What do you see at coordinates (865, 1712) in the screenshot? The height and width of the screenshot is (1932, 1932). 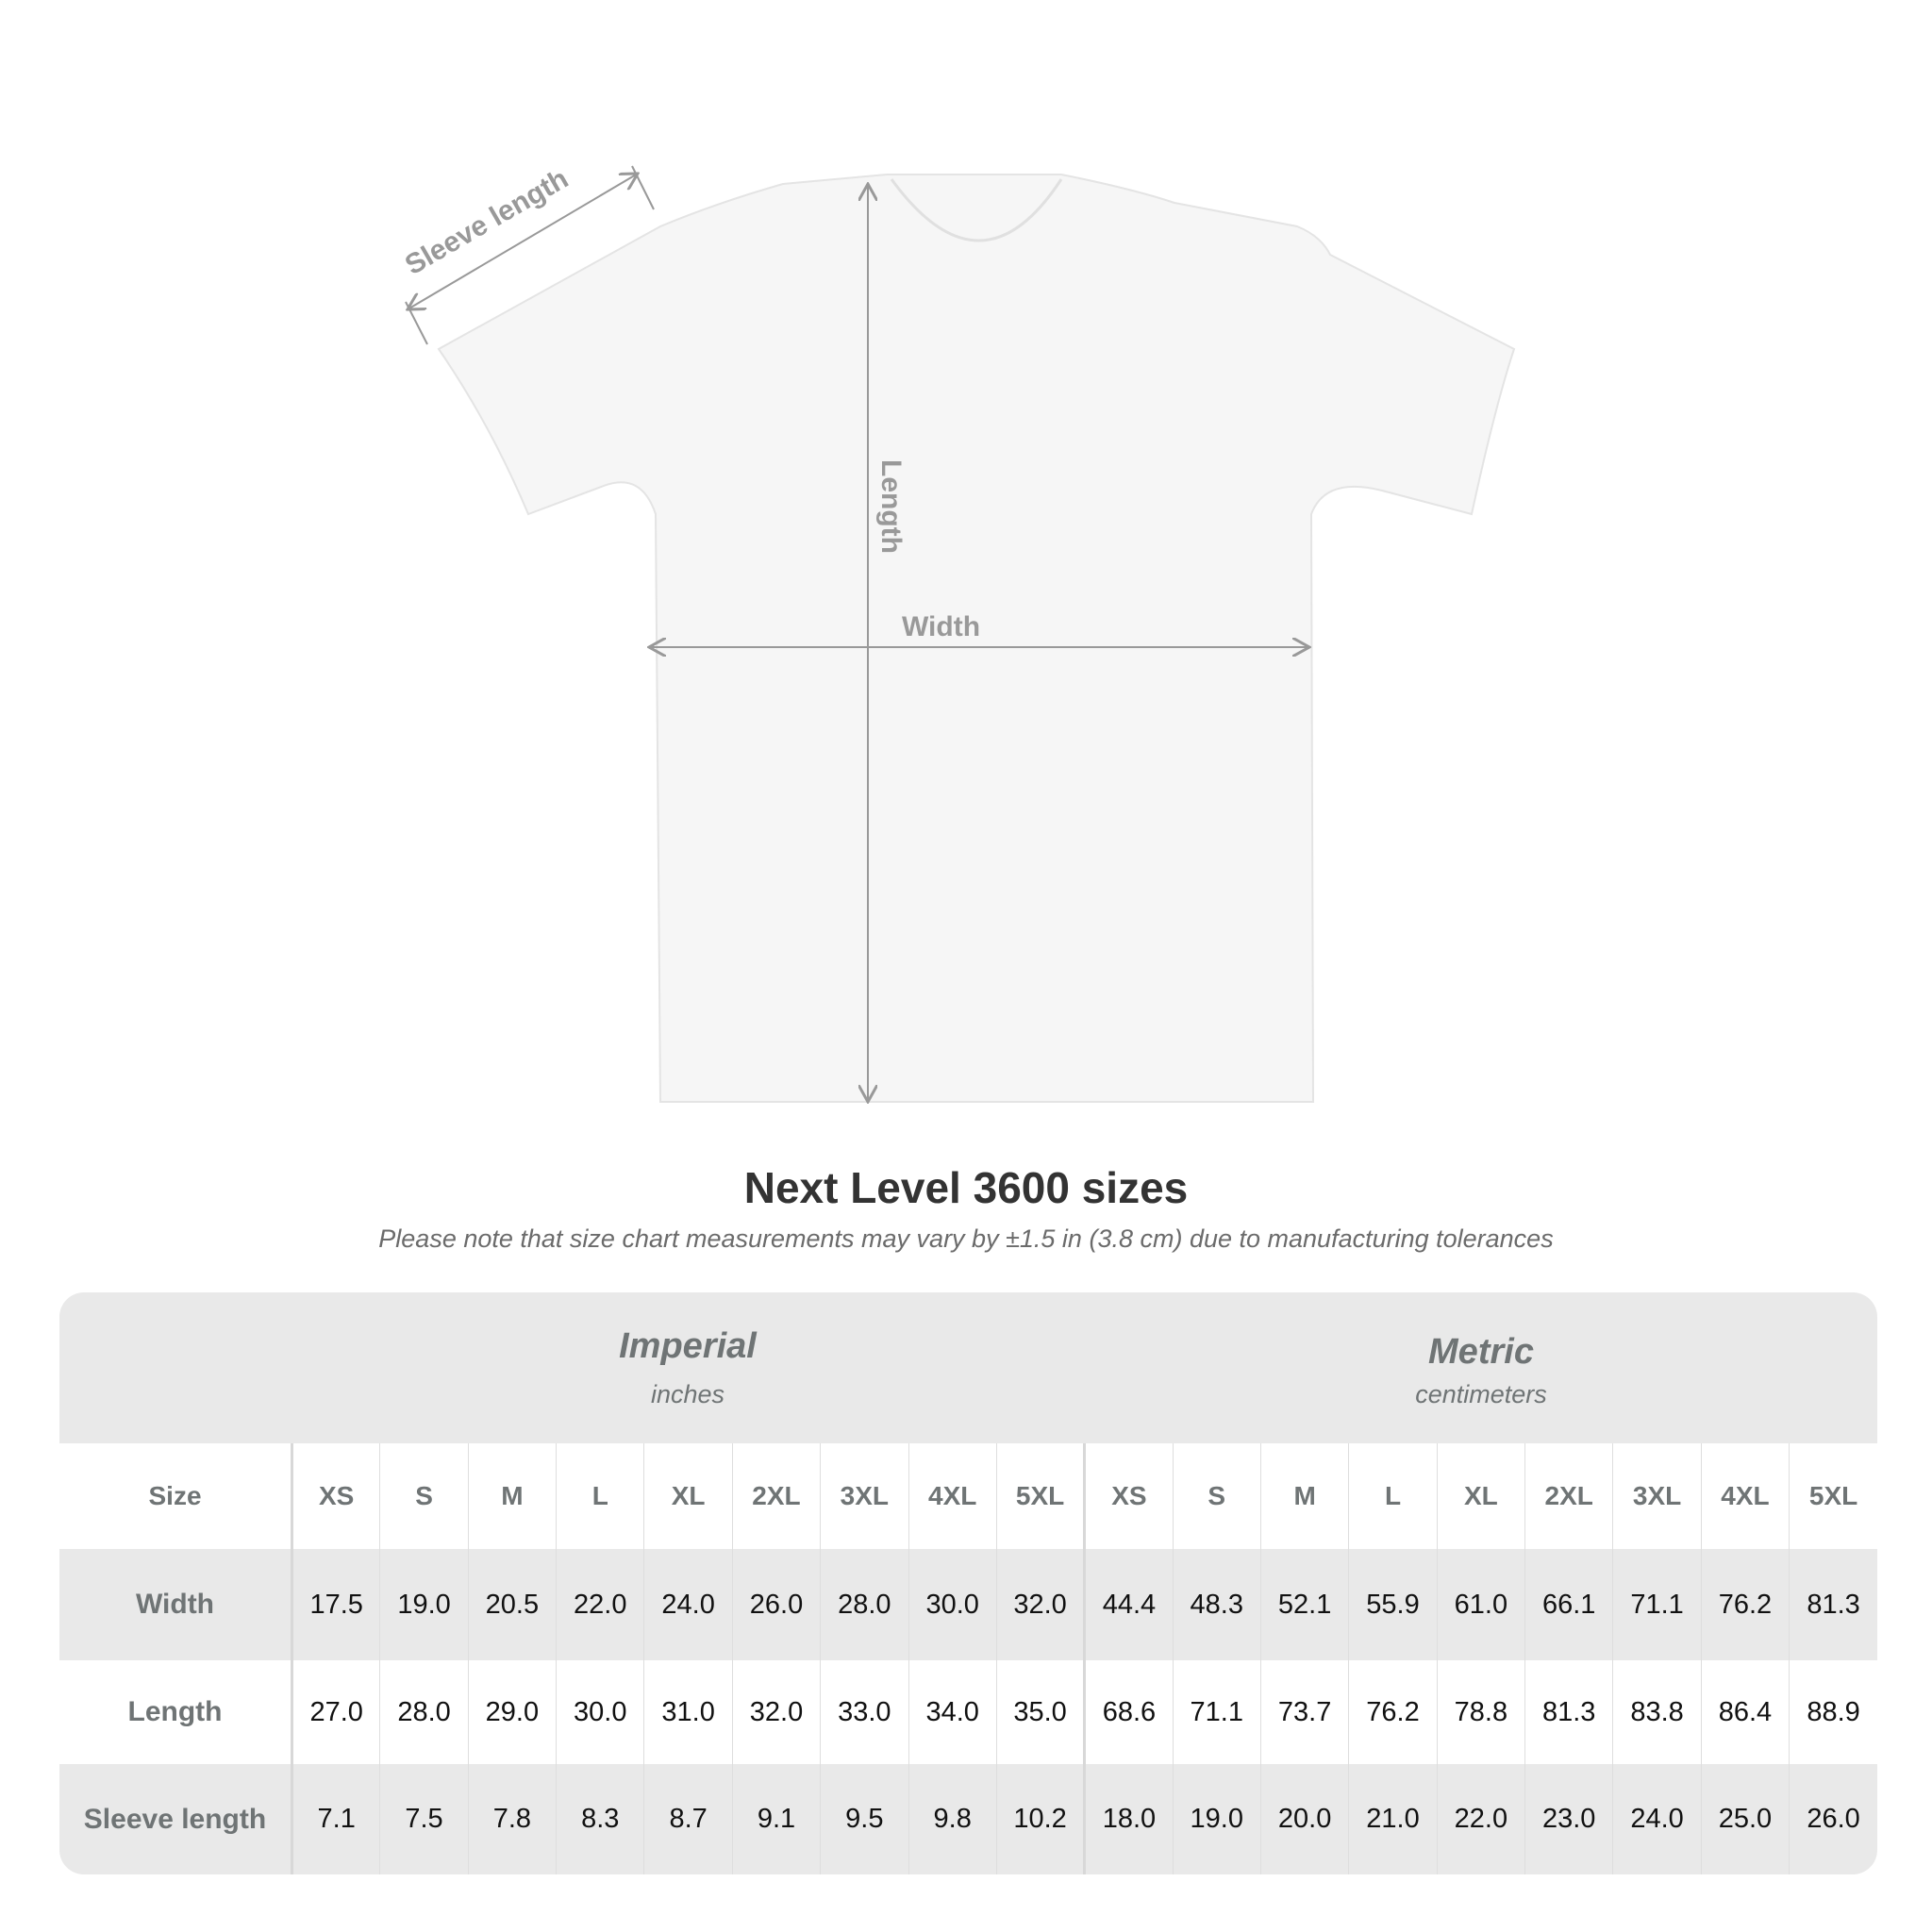 I see `imperial-value: 33.0` at bounding box center [865, 1712].